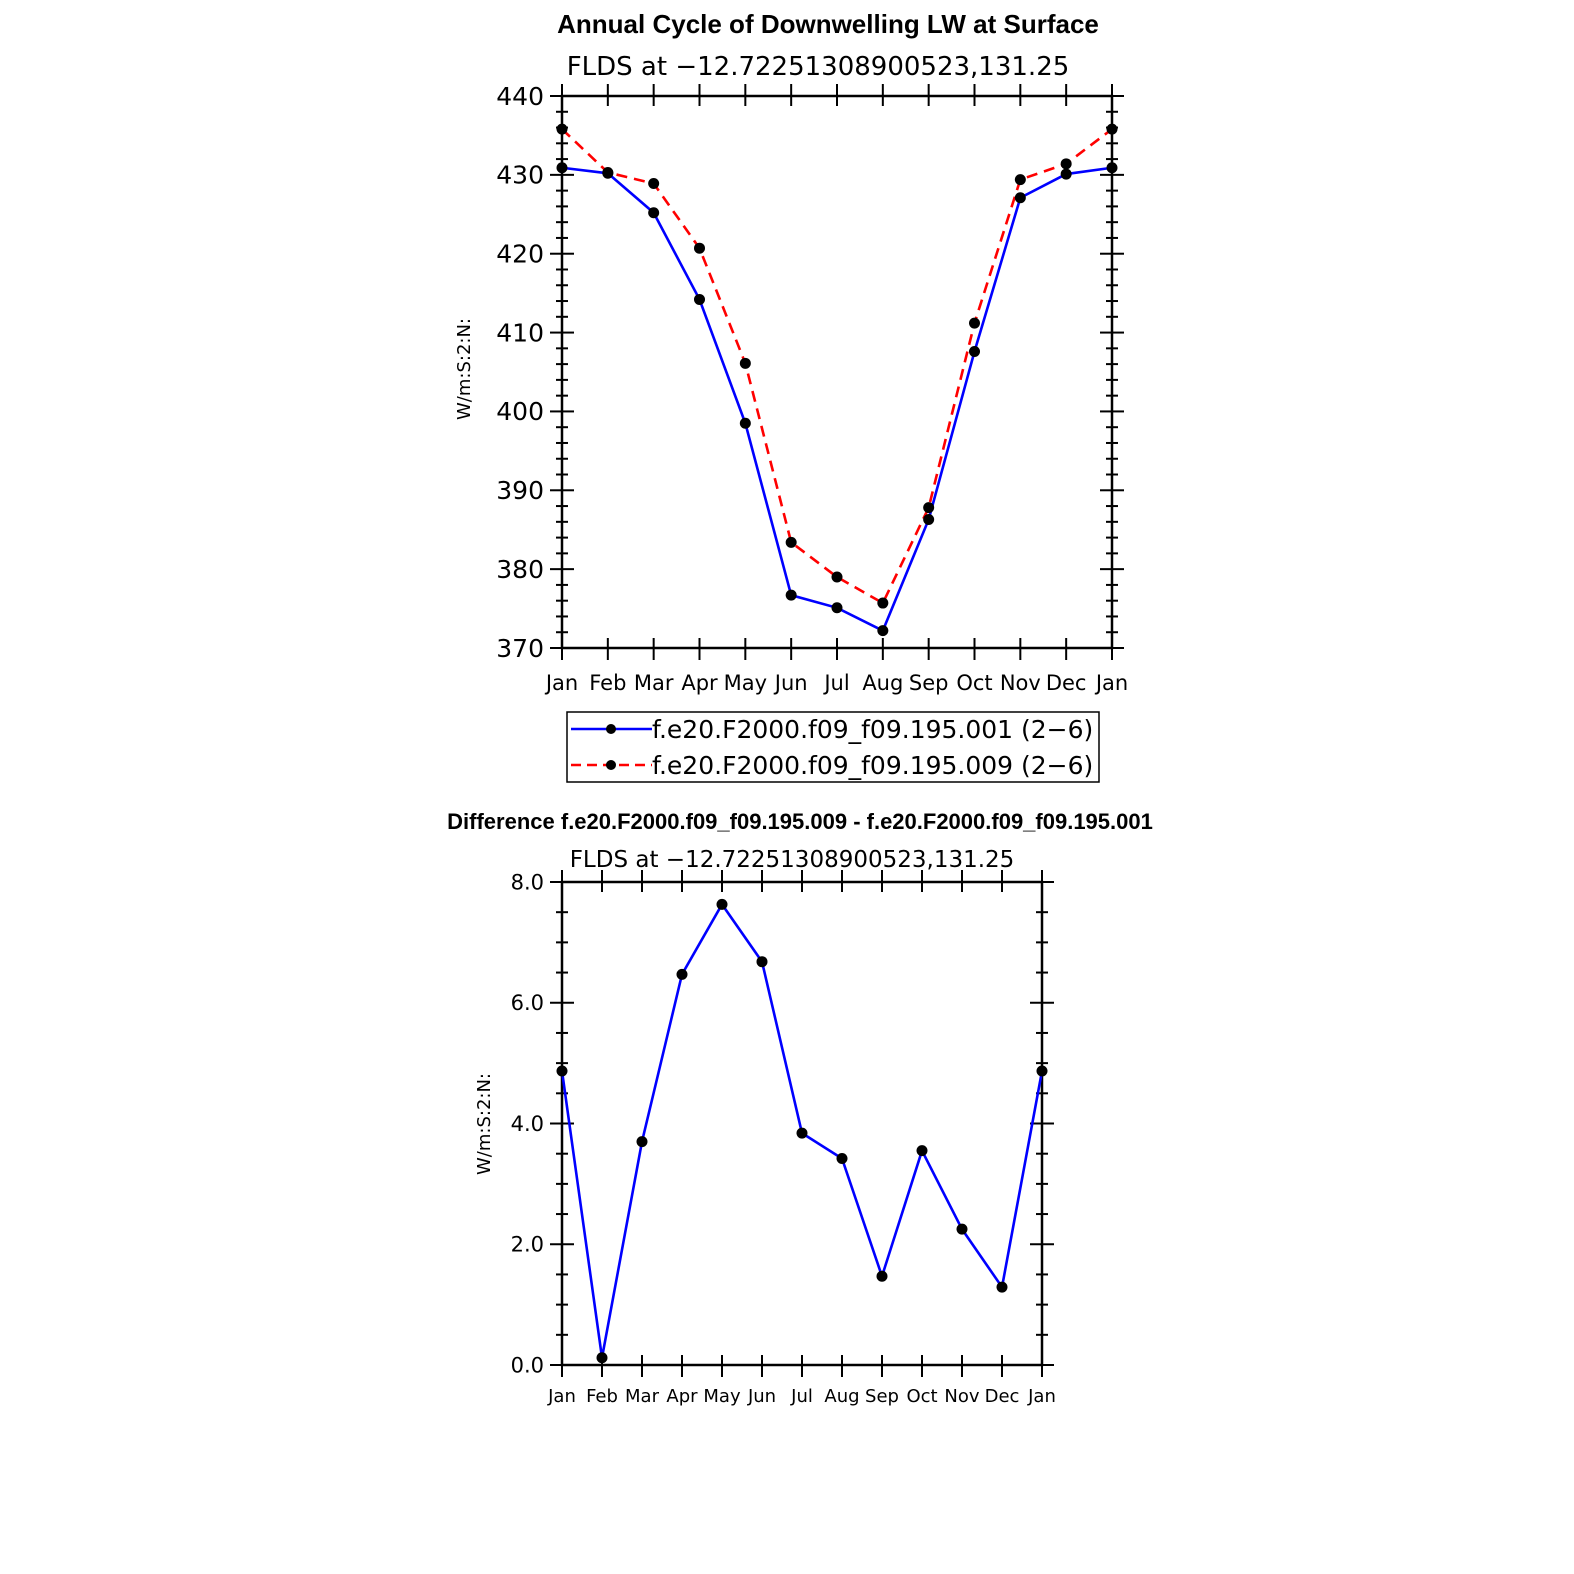 The width and height of the screenshot is (1574, 1574). Describe the element at coordinates (872, 765) in the screenshot. I see `legend-label-red: f.e20.F2000.f09_f09.195.009 (2−6)` at that location.